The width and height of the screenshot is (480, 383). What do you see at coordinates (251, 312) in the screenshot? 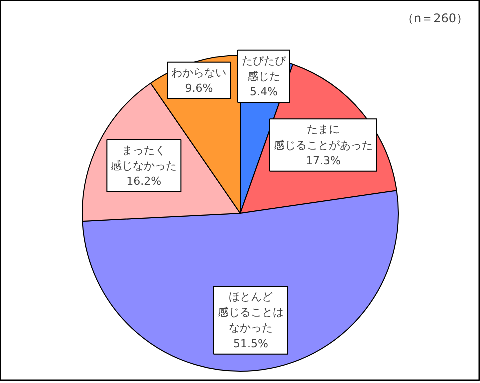
I see `slice-label: ほとんど感じることはなかった` at bounding box center [251, 312].